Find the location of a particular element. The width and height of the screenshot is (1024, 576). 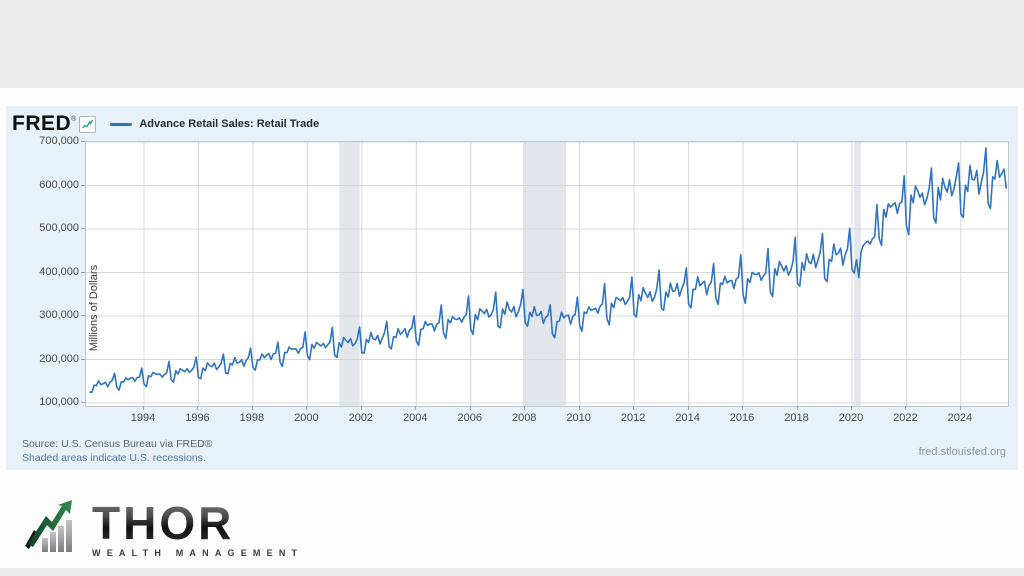

registered-mark: ® is located at coordinates (74, 119).